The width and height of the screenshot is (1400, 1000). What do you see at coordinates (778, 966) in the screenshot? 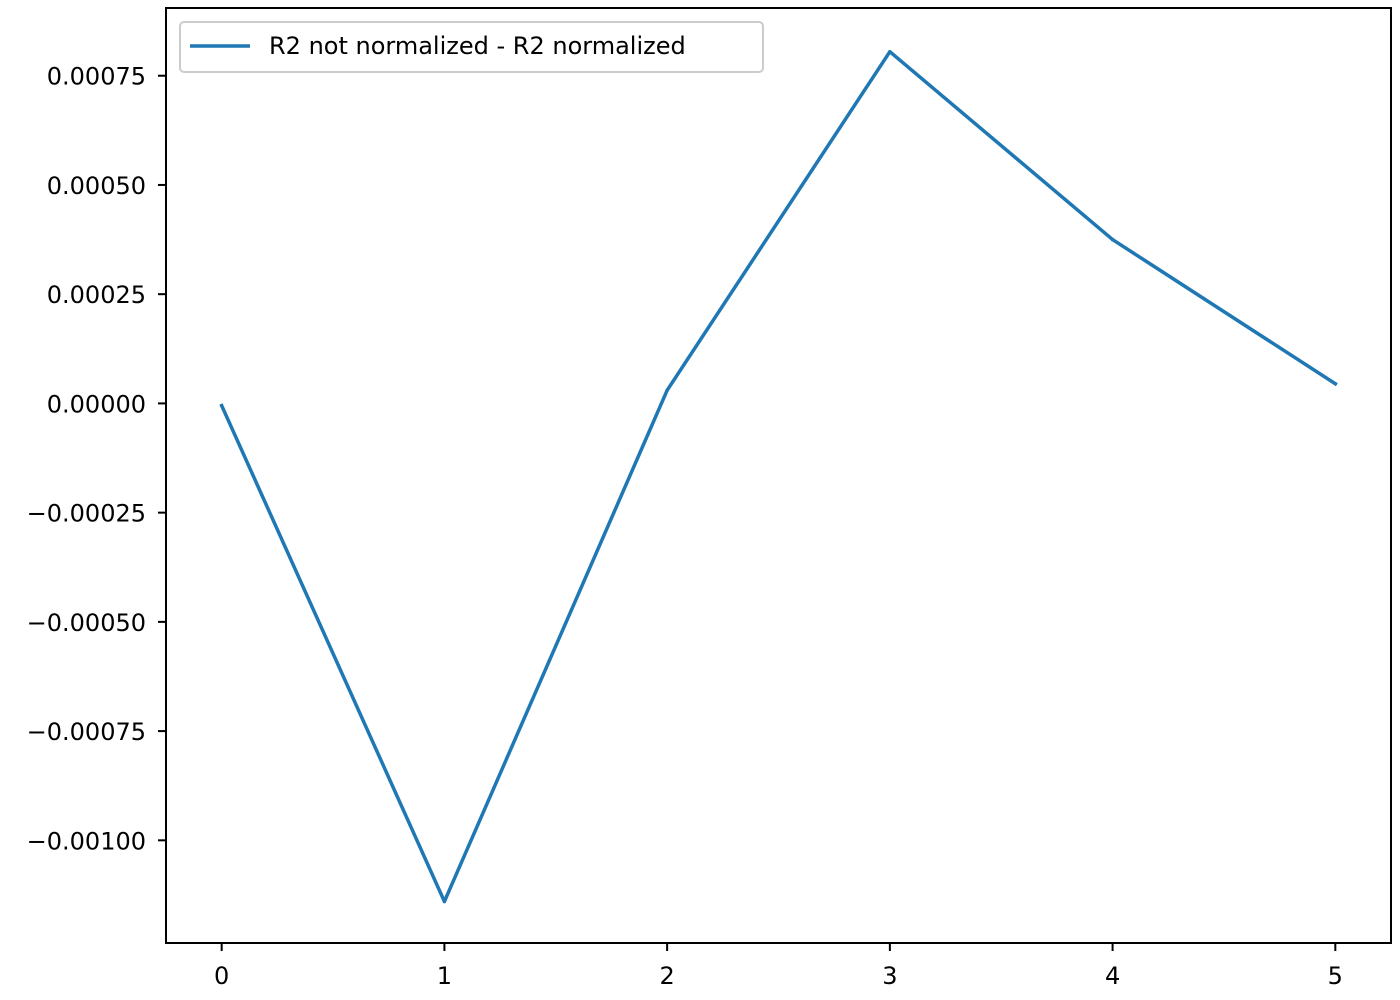
I see `x-axis-ticks: 0 1 2 3 4 5` at bounding box center [778, 966].